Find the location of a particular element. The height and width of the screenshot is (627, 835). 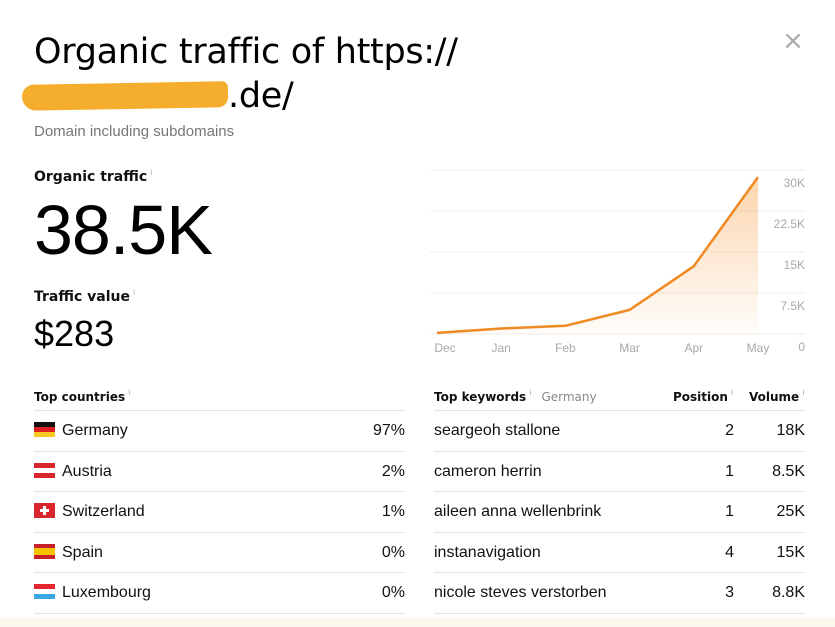

top-keywords-title: Top keywords i Germany is located at coordinates (515, 396).